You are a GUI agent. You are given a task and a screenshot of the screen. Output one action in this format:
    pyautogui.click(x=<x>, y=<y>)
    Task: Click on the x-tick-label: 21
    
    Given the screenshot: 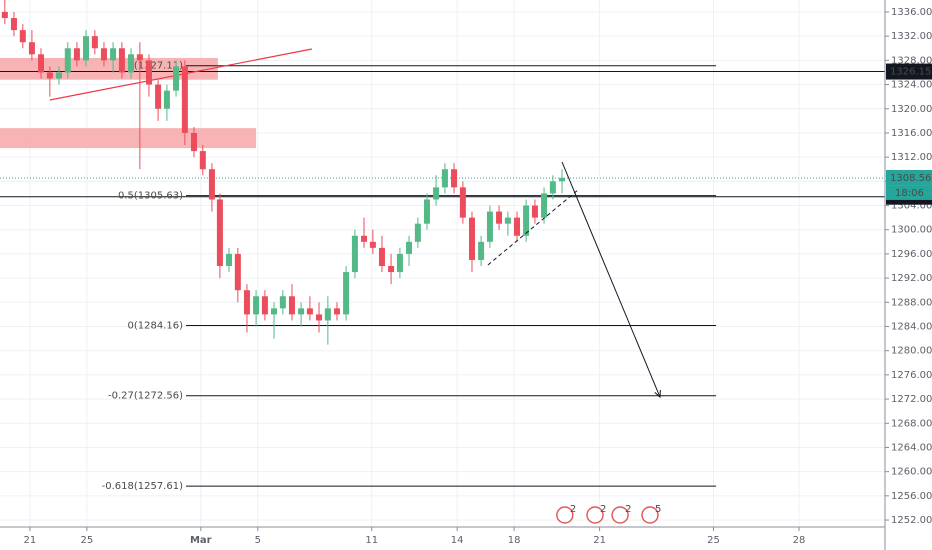 What is the action you would take?
    pyautogui.click(x=30, y=540)
    